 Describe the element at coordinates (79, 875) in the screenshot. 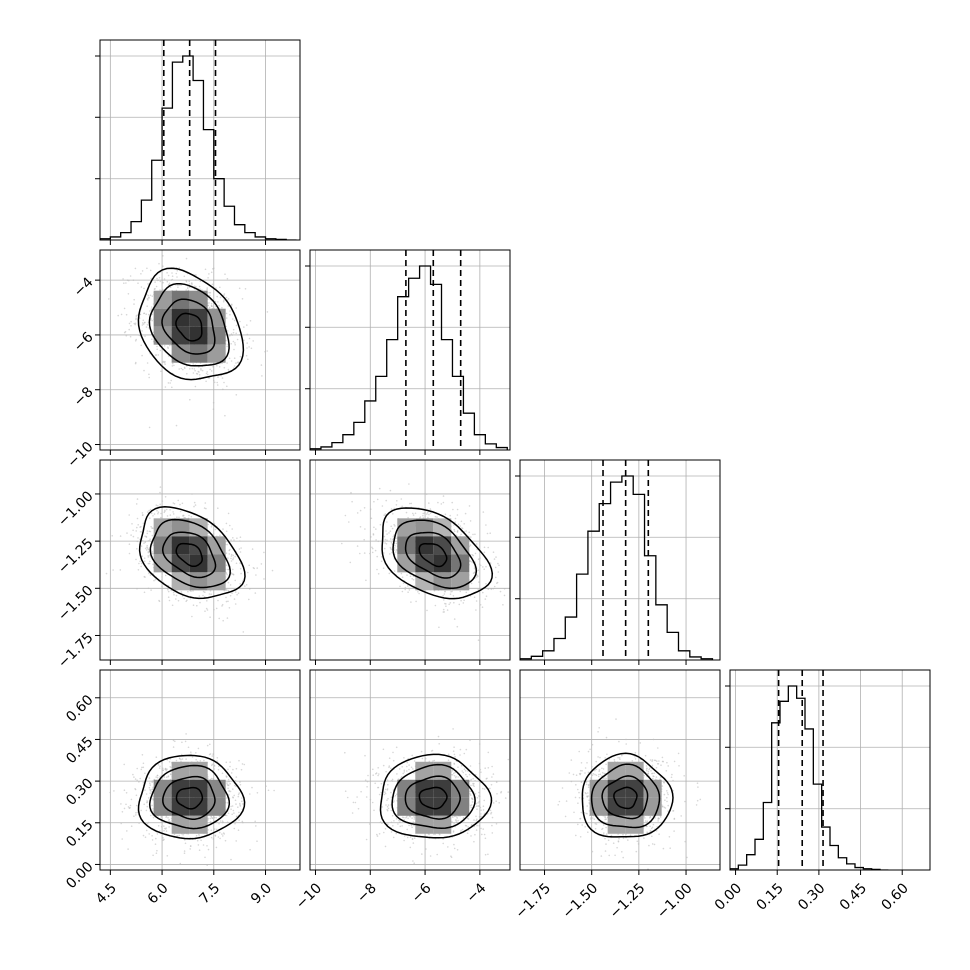

I see `y-tick-label: 0.00` at that location.